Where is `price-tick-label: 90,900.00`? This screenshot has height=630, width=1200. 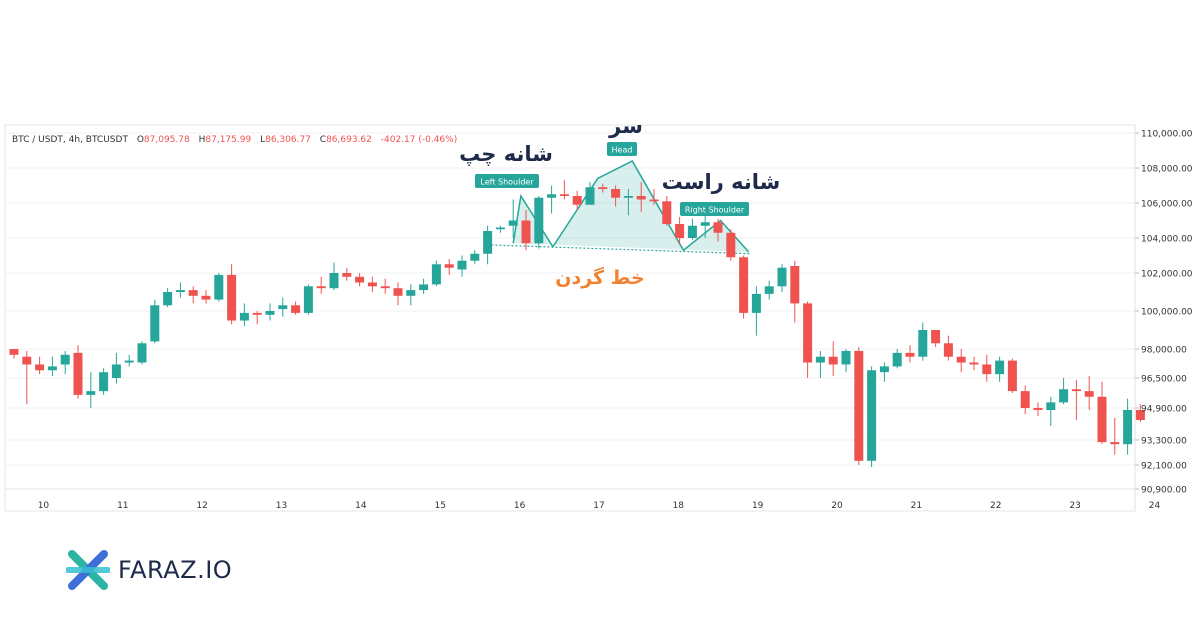 price-tick-label: 90,900.00 is located at coordinates (1164, 491).